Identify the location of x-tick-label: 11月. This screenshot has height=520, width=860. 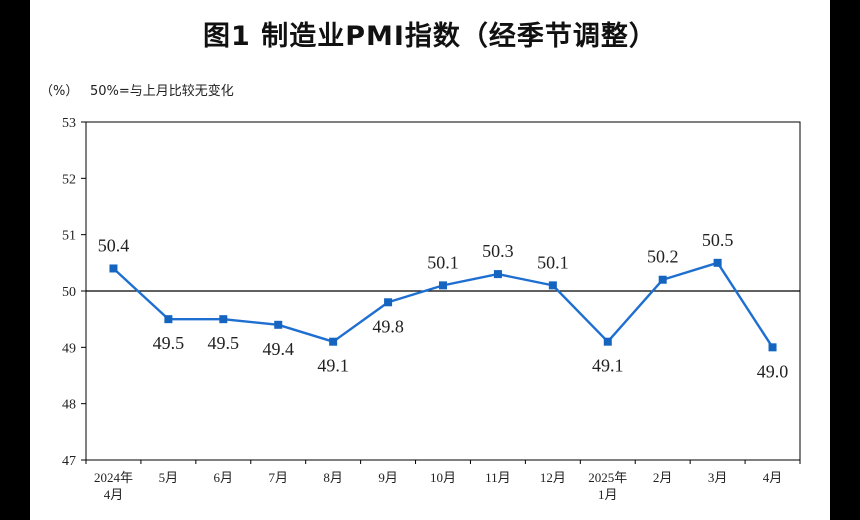
(498, 477).